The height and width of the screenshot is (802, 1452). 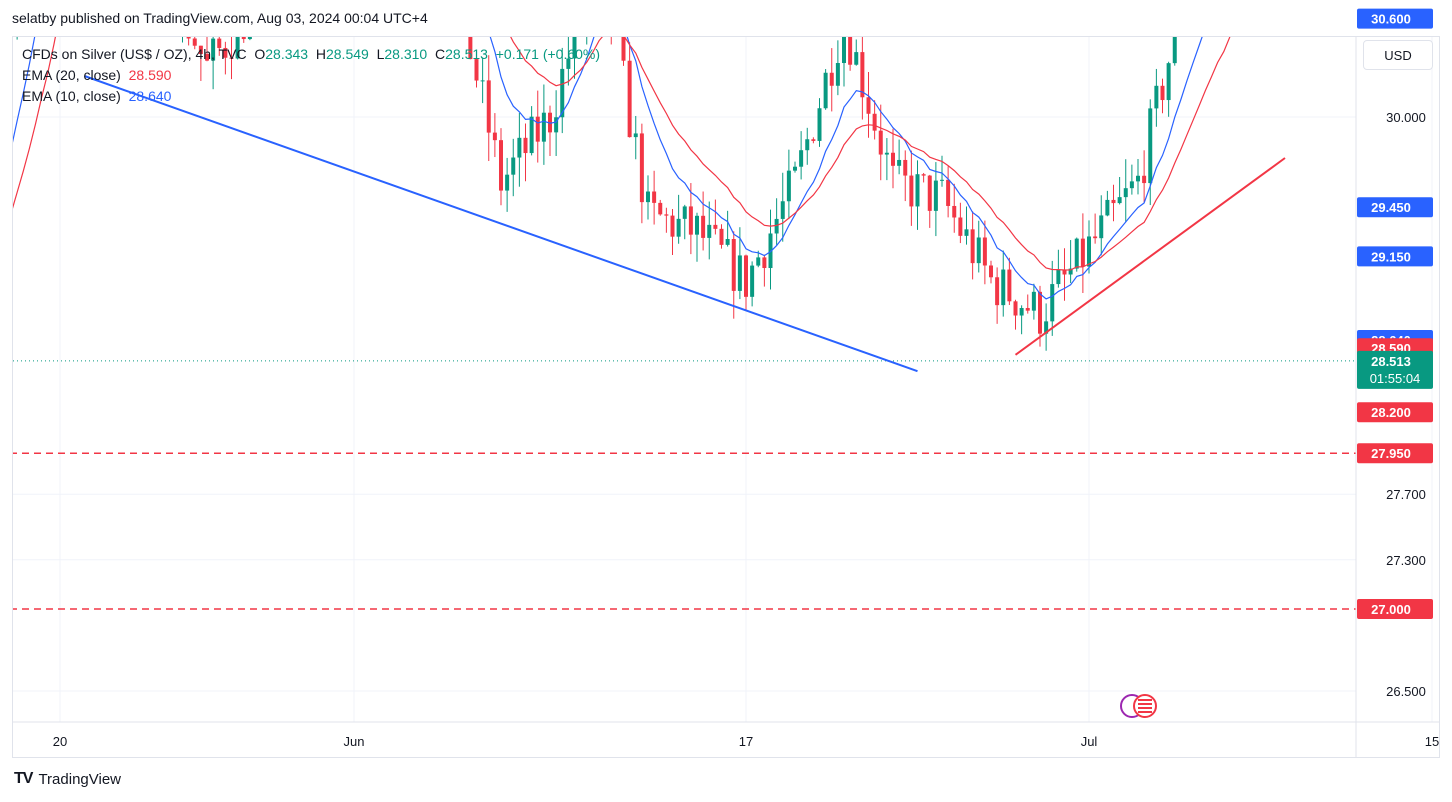 What do you see at coordinates (347, 54) in the screenshot?
I see `legend-high: 28.549` at bounding box center [347, 54].